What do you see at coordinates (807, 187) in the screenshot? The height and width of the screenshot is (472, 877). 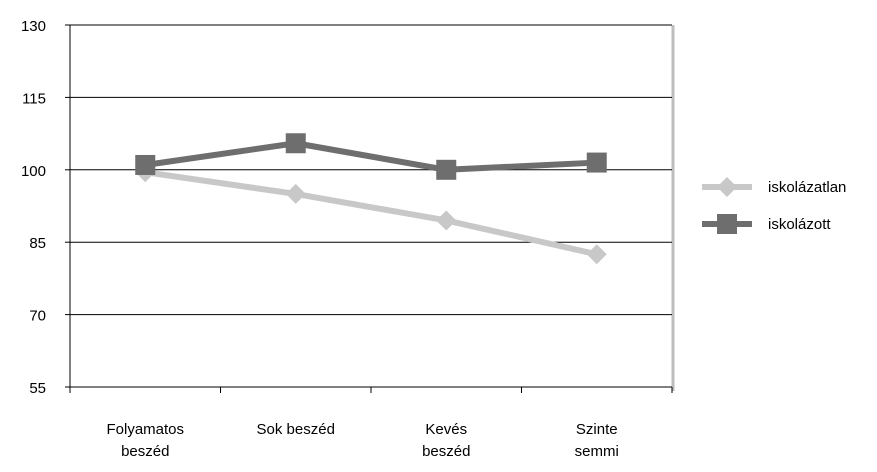 I see `legend-label-iskolázatlan: iskolázatlan` at bounding box center [807, 187].